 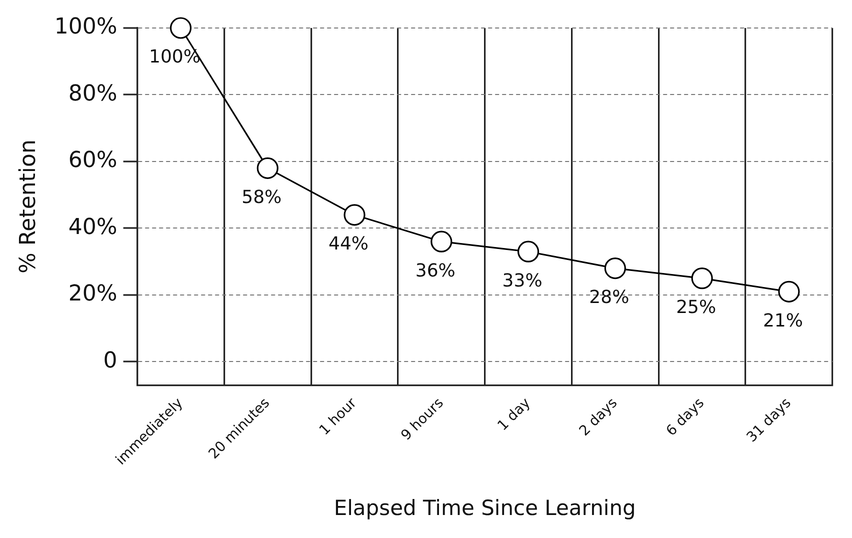 What do you see at coordinates (262, 197) in the screenshot?
I see `data-label: 58%` at bounding box center [262, 197].